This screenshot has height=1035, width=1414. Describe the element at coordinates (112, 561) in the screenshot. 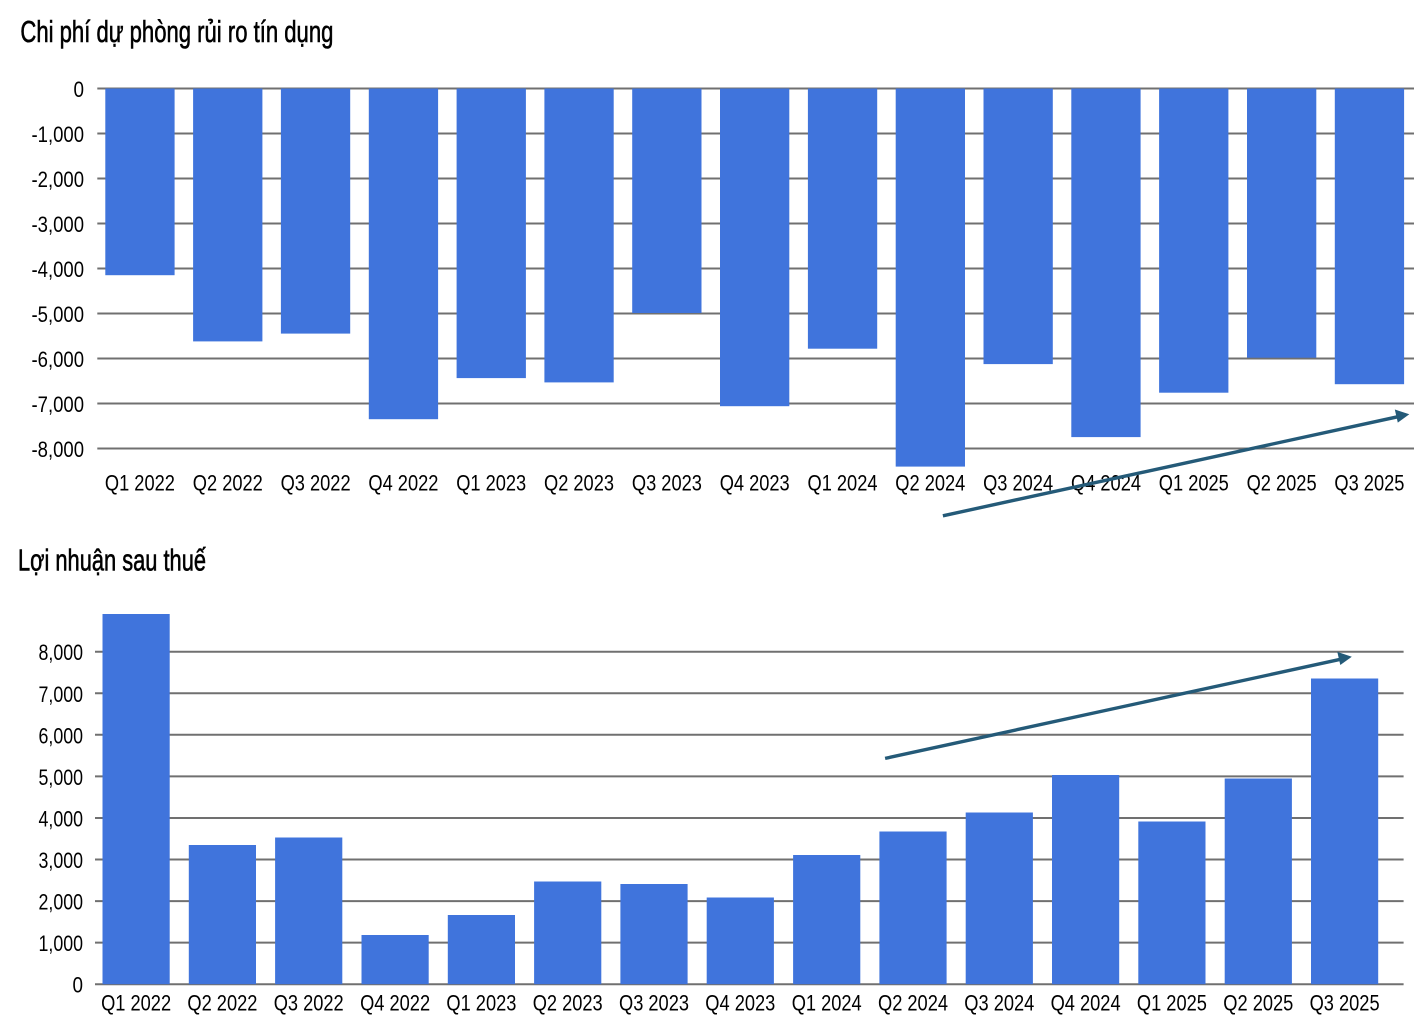

I see `svg-text: Lợi nhuận sau thuế` at that location.